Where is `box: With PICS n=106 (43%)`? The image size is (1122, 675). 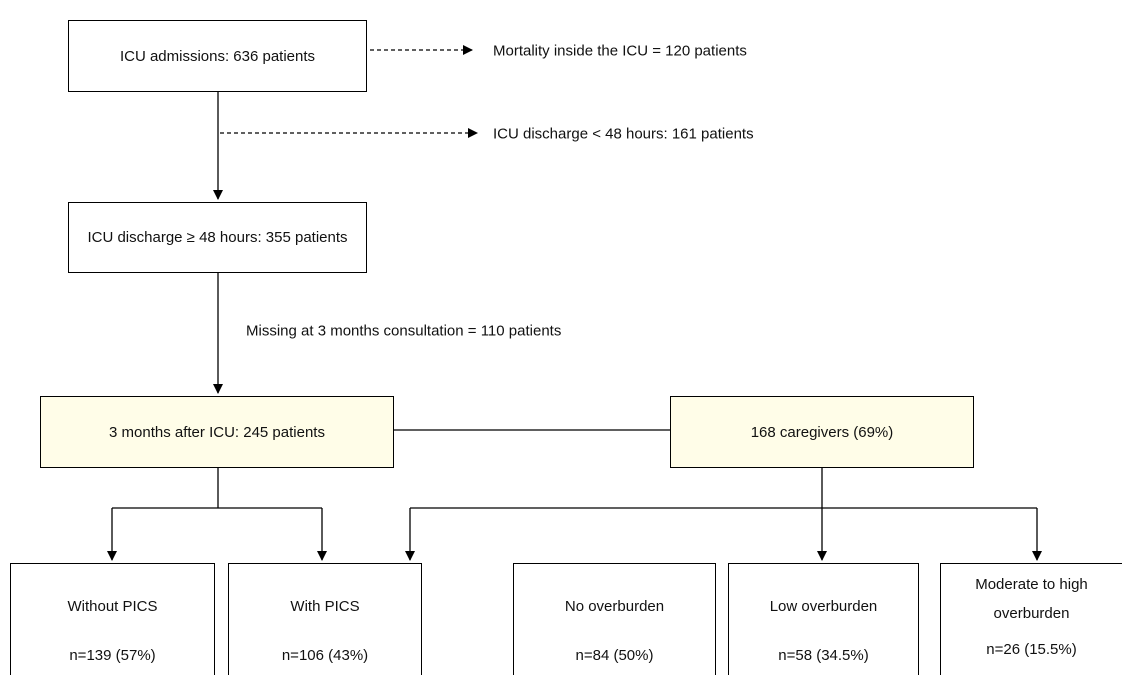 box: With PICS n=106 (43%) is located at coordinates (325, 619).